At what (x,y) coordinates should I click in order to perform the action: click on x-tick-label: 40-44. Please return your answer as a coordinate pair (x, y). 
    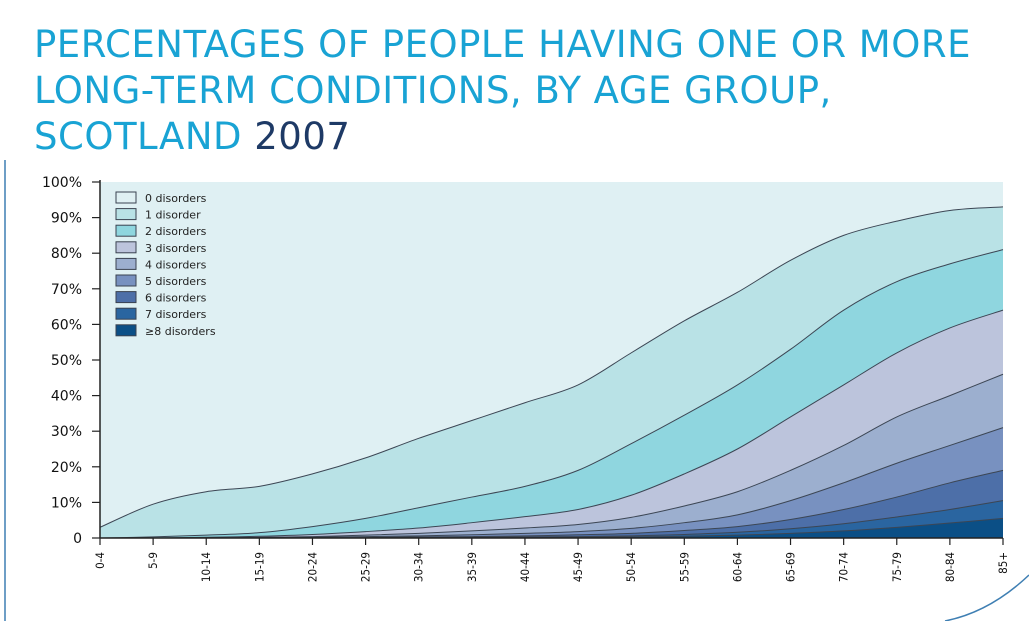
    Looking at the image, I should click on (525, 567).